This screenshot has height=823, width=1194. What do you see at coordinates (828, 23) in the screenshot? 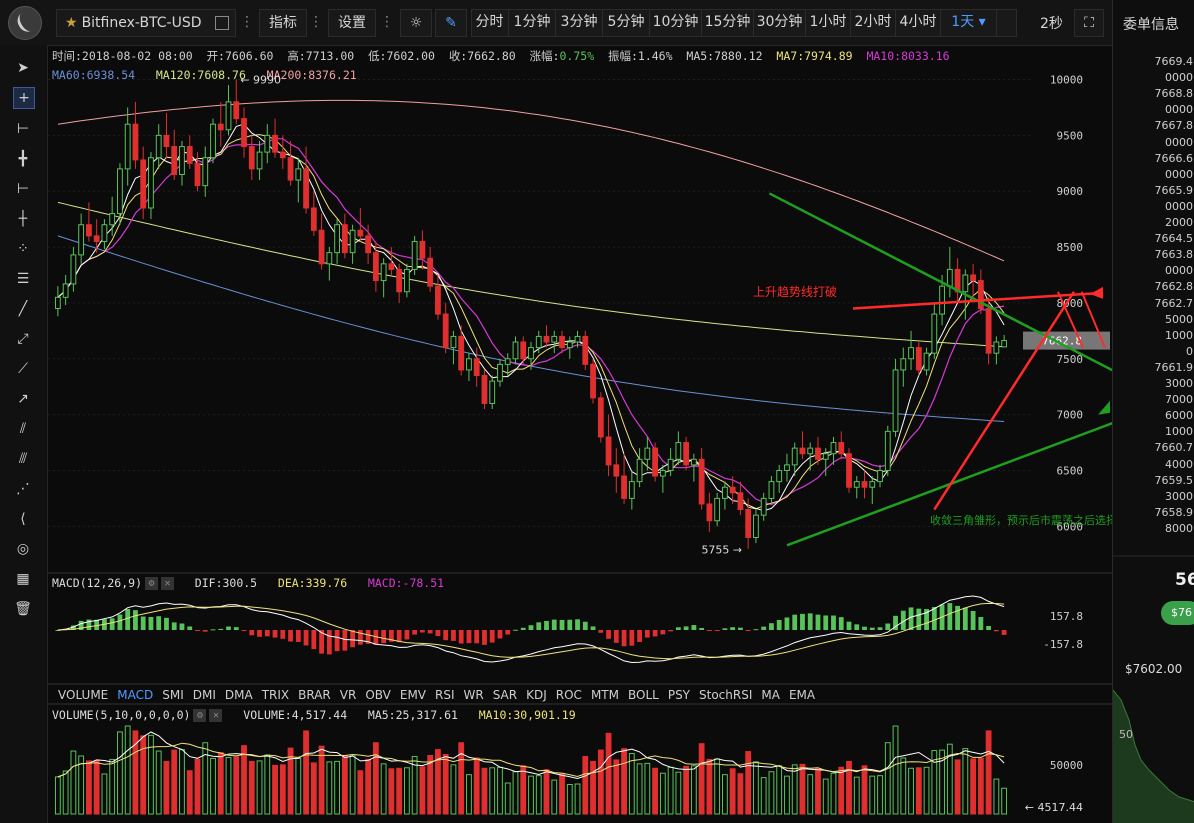
I see `period-7: 1小时` at bounding box center [828, 23].